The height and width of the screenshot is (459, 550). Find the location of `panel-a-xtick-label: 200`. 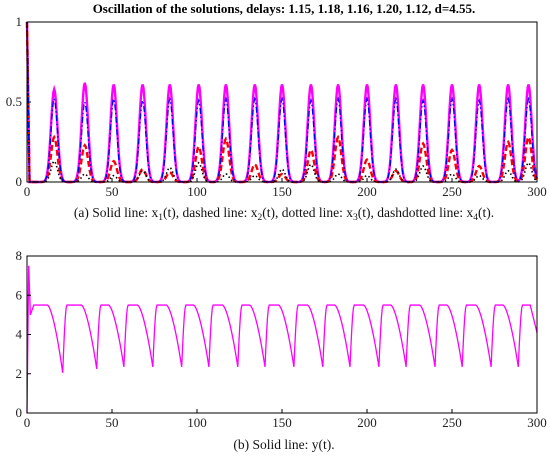

panel-a-xtick-label: 200 is located at coordinates (367, 191).